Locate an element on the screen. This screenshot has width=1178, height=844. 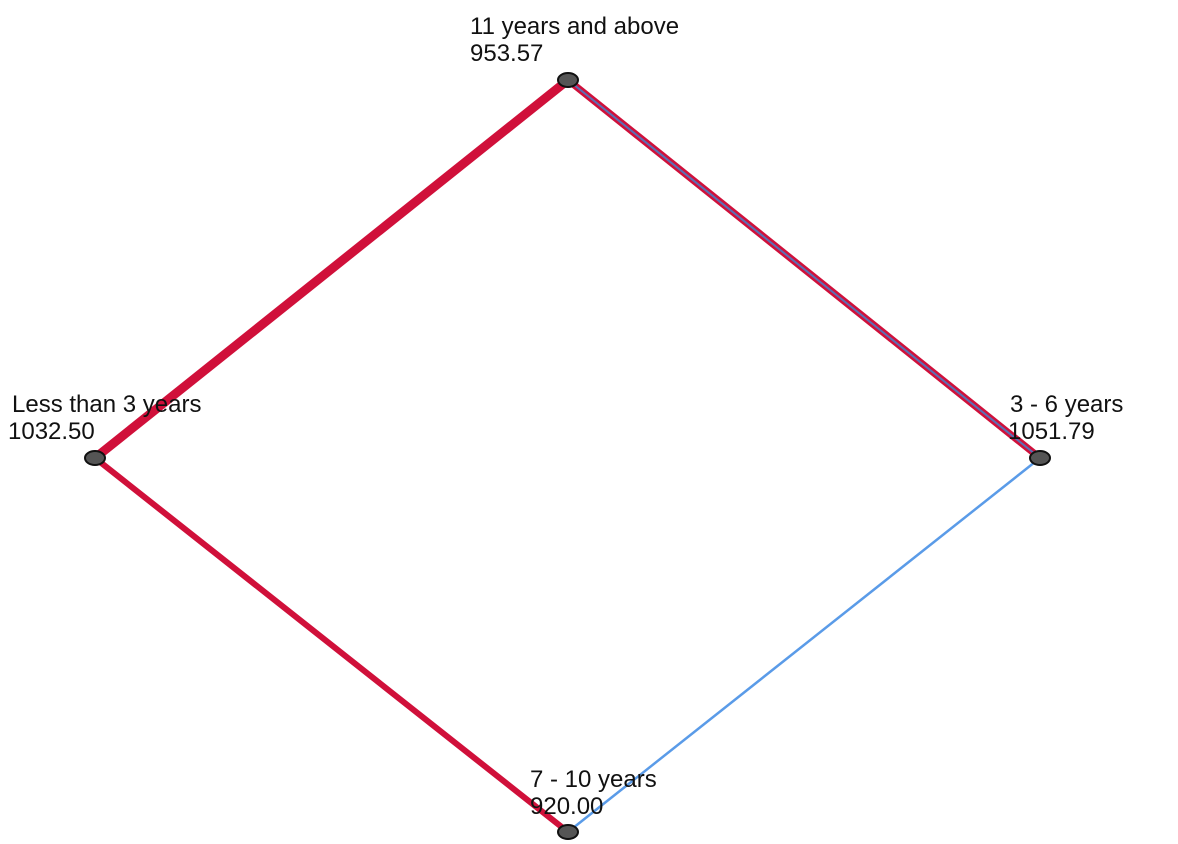
node-value: 1051.79 is located at coordinates (1051, 431).